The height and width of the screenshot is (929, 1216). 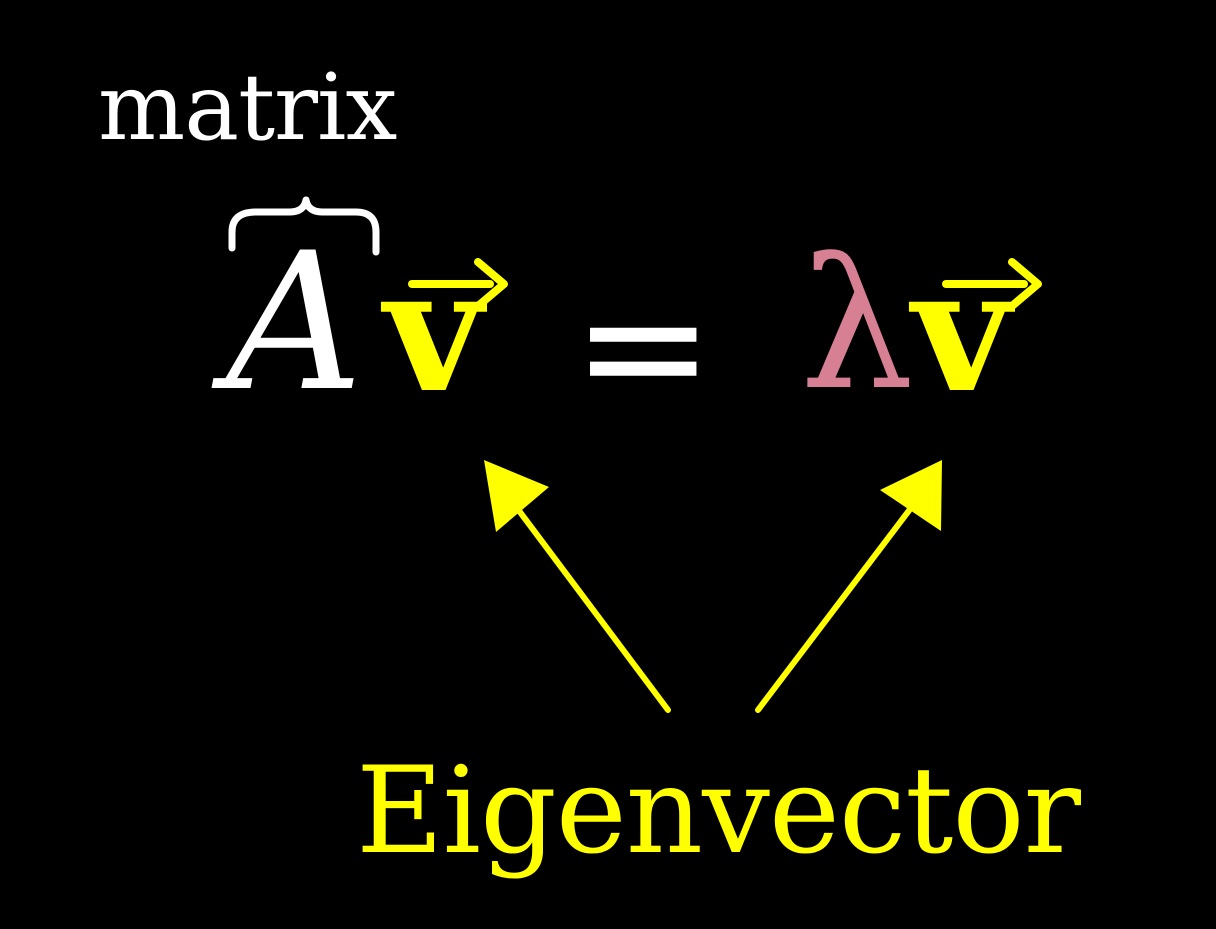 I want to click on matrix-symbol: A, so click(x=295, y=322).